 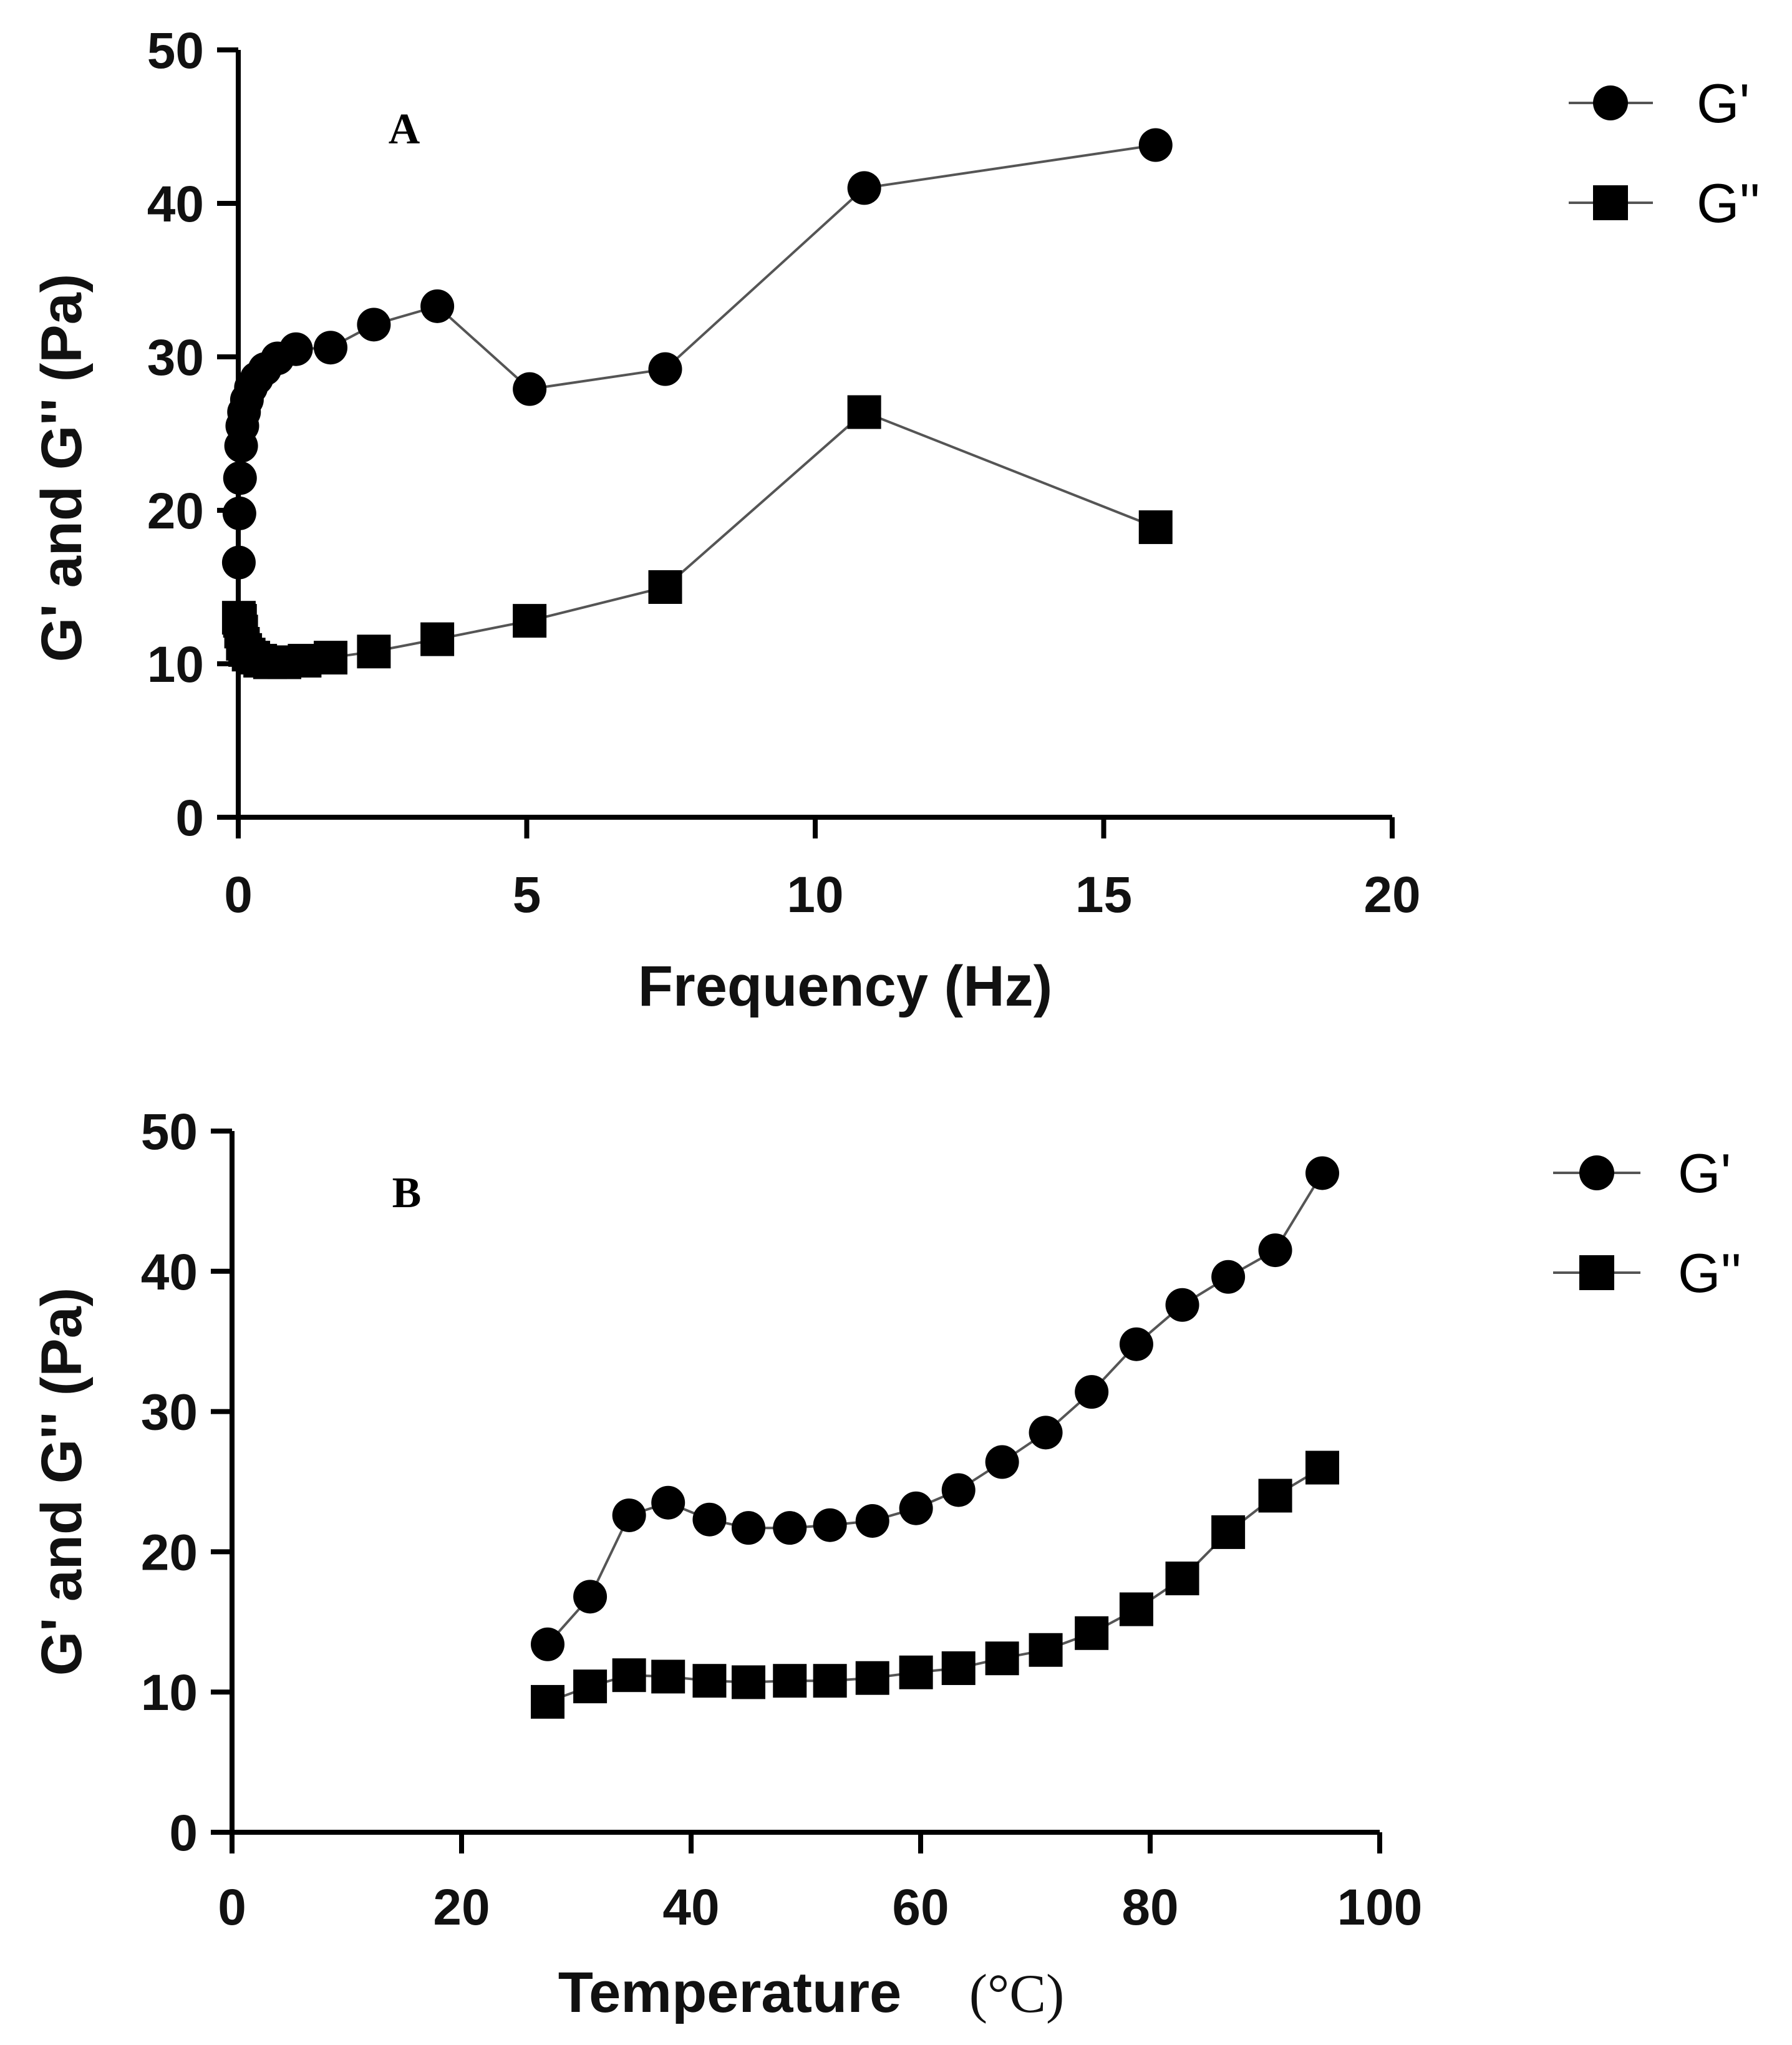 I want to click on panel-b-x-tick-label: 100, so click(x=1380, y=1907).